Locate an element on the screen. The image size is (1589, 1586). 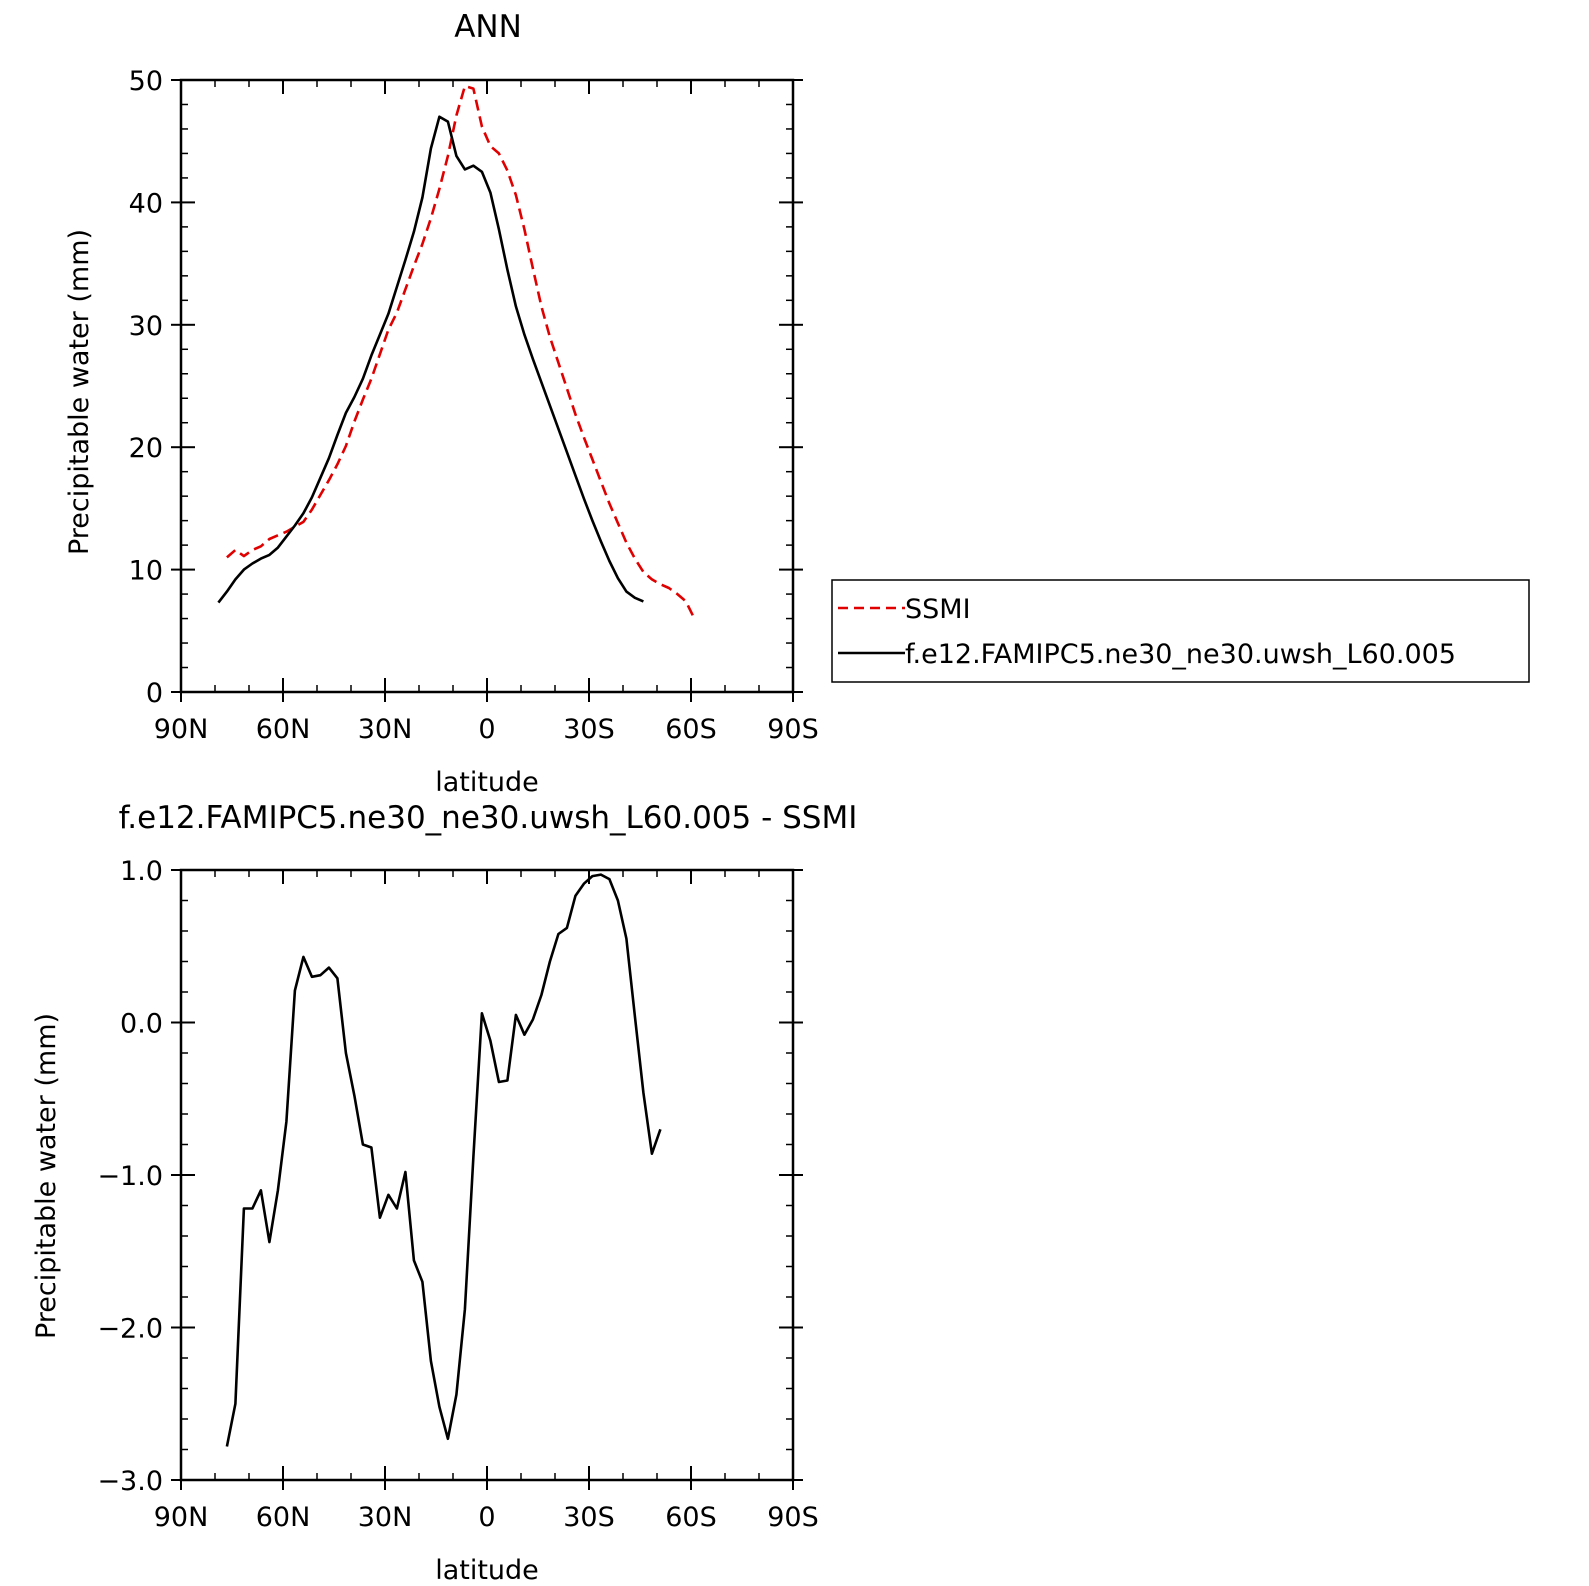
bottom-x-tick-label: 60S is located at coordinates (691, 1517).